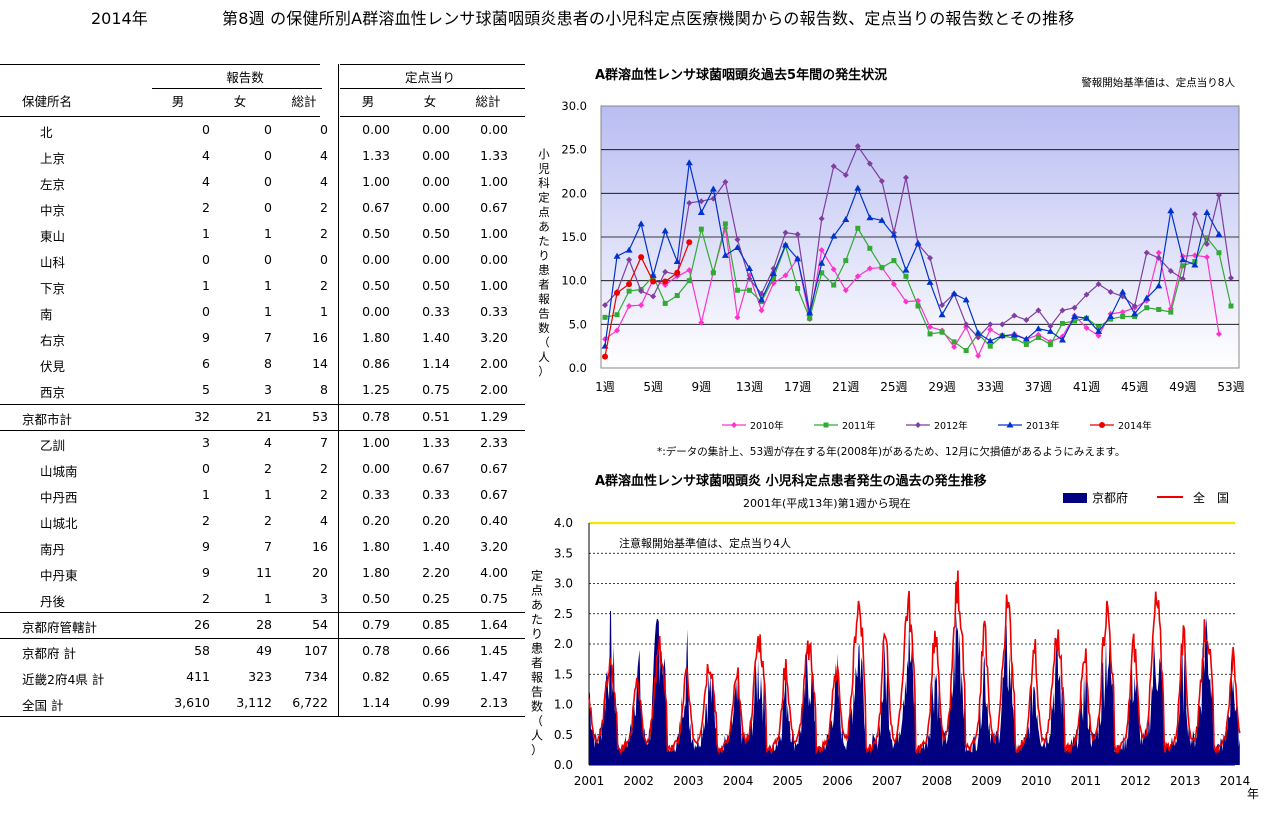 This screenshot has width=1269, height=819. I want to click on cell-male: 26, so click(202, 624).